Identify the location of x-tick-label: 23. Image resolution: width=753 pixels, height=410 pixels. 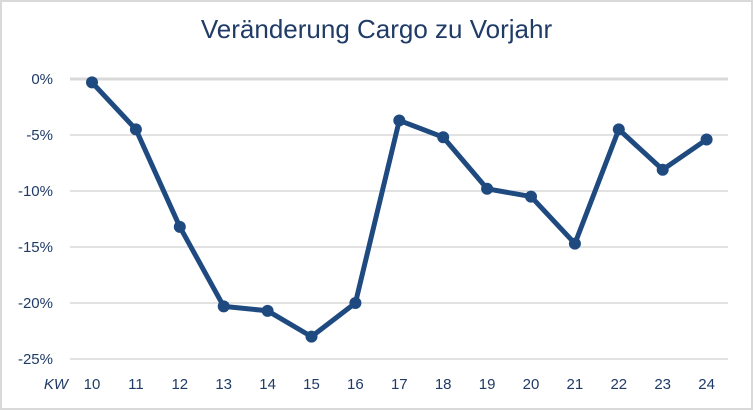
(662, 384).